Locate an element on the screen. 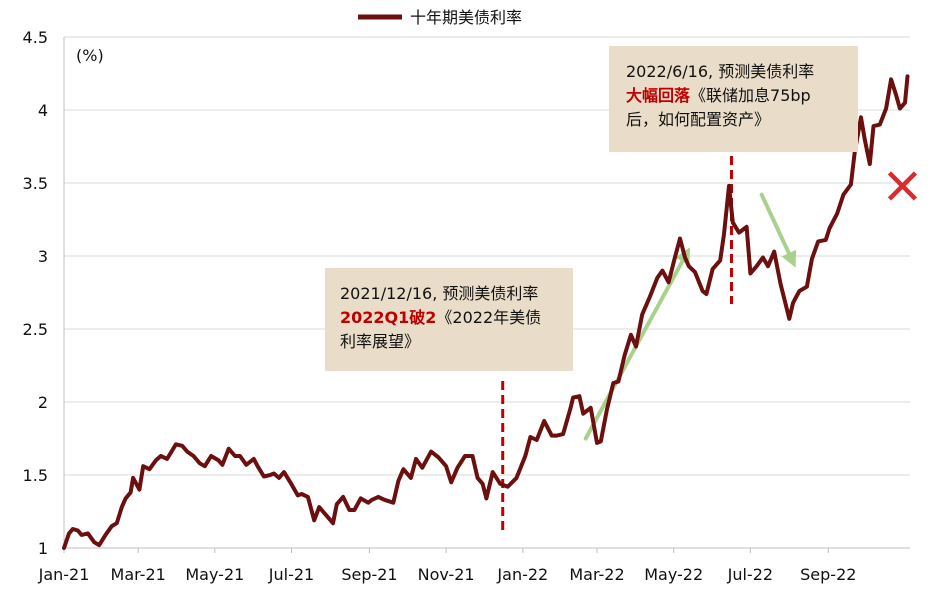  x-tick-label: Jan-21 is located at coordinates (64, 574).